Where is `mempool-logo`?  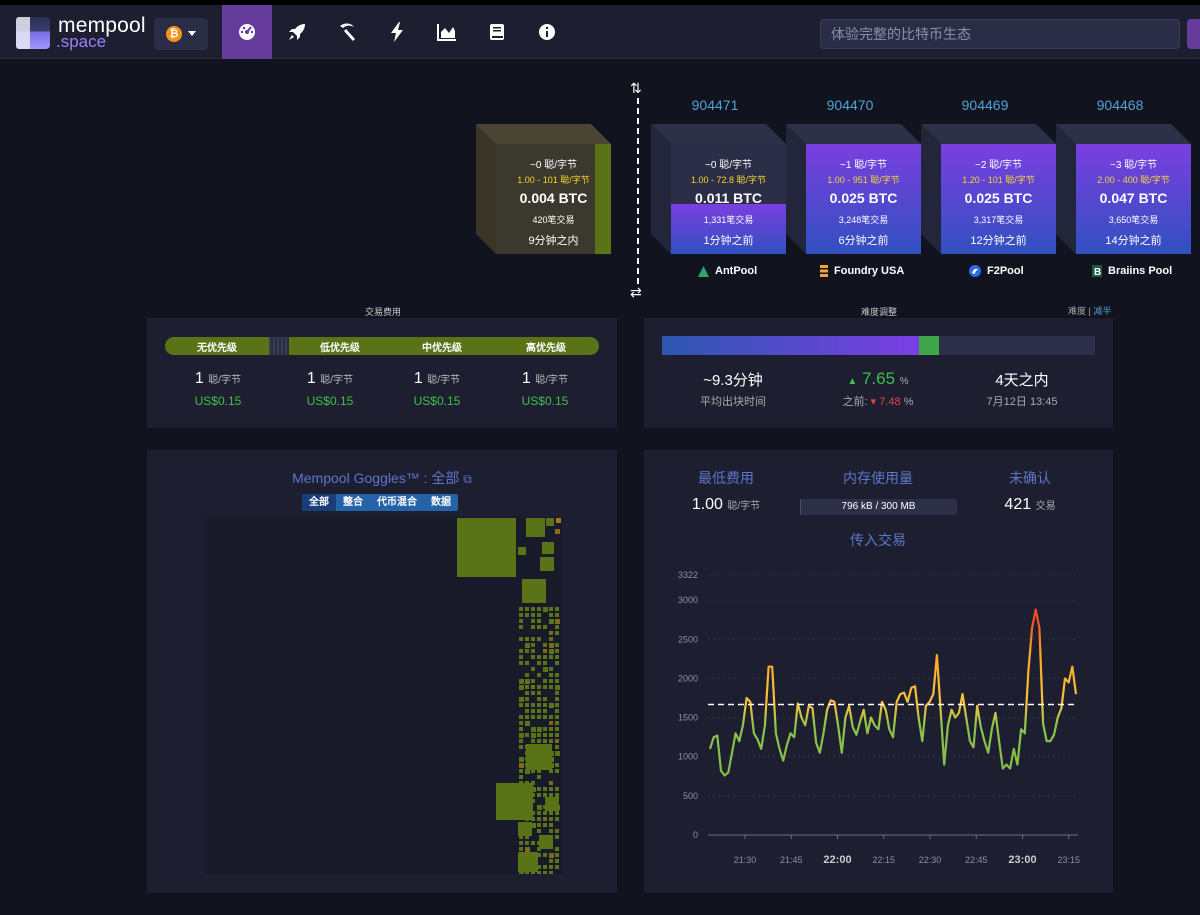
mempool-logo is located at coordinates (33, 33).